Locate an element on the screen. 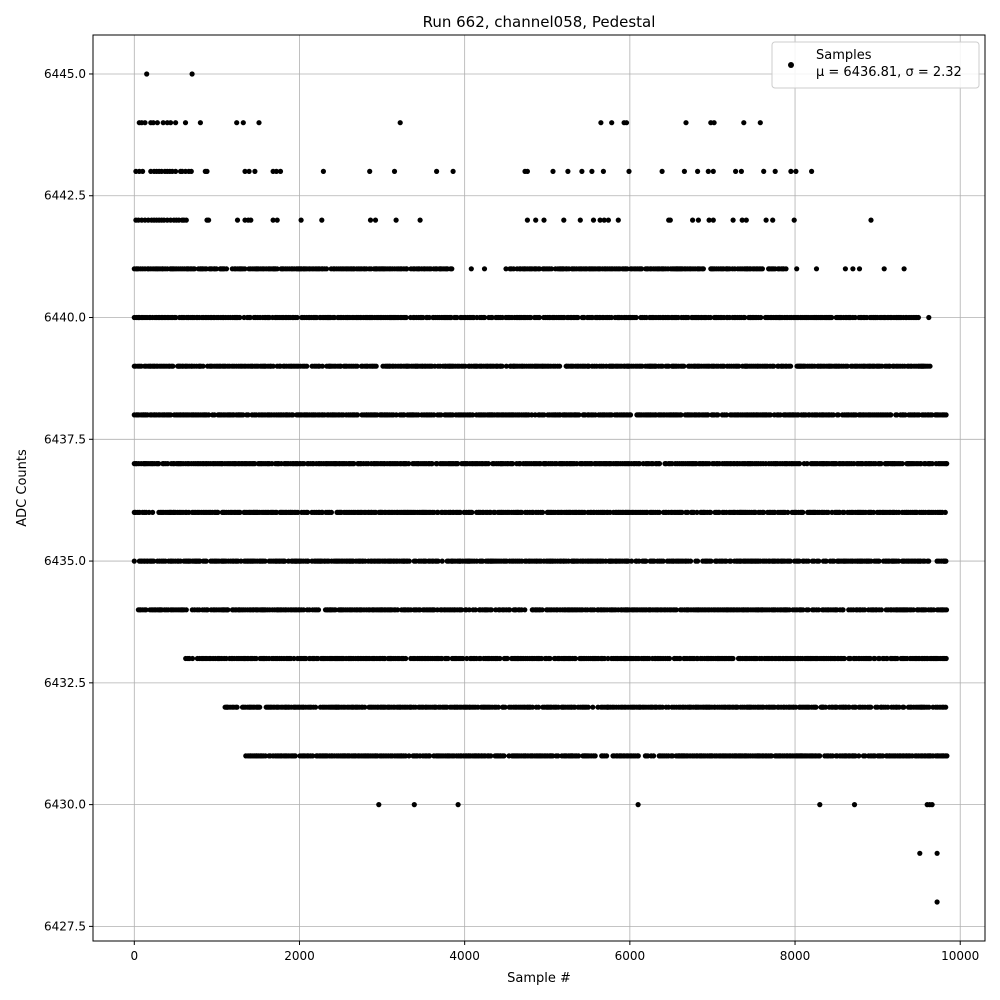 The height and width of the screenshot is (1000, 1000). y-tick-label: 6440.0 is located at coordinates (65, 318).